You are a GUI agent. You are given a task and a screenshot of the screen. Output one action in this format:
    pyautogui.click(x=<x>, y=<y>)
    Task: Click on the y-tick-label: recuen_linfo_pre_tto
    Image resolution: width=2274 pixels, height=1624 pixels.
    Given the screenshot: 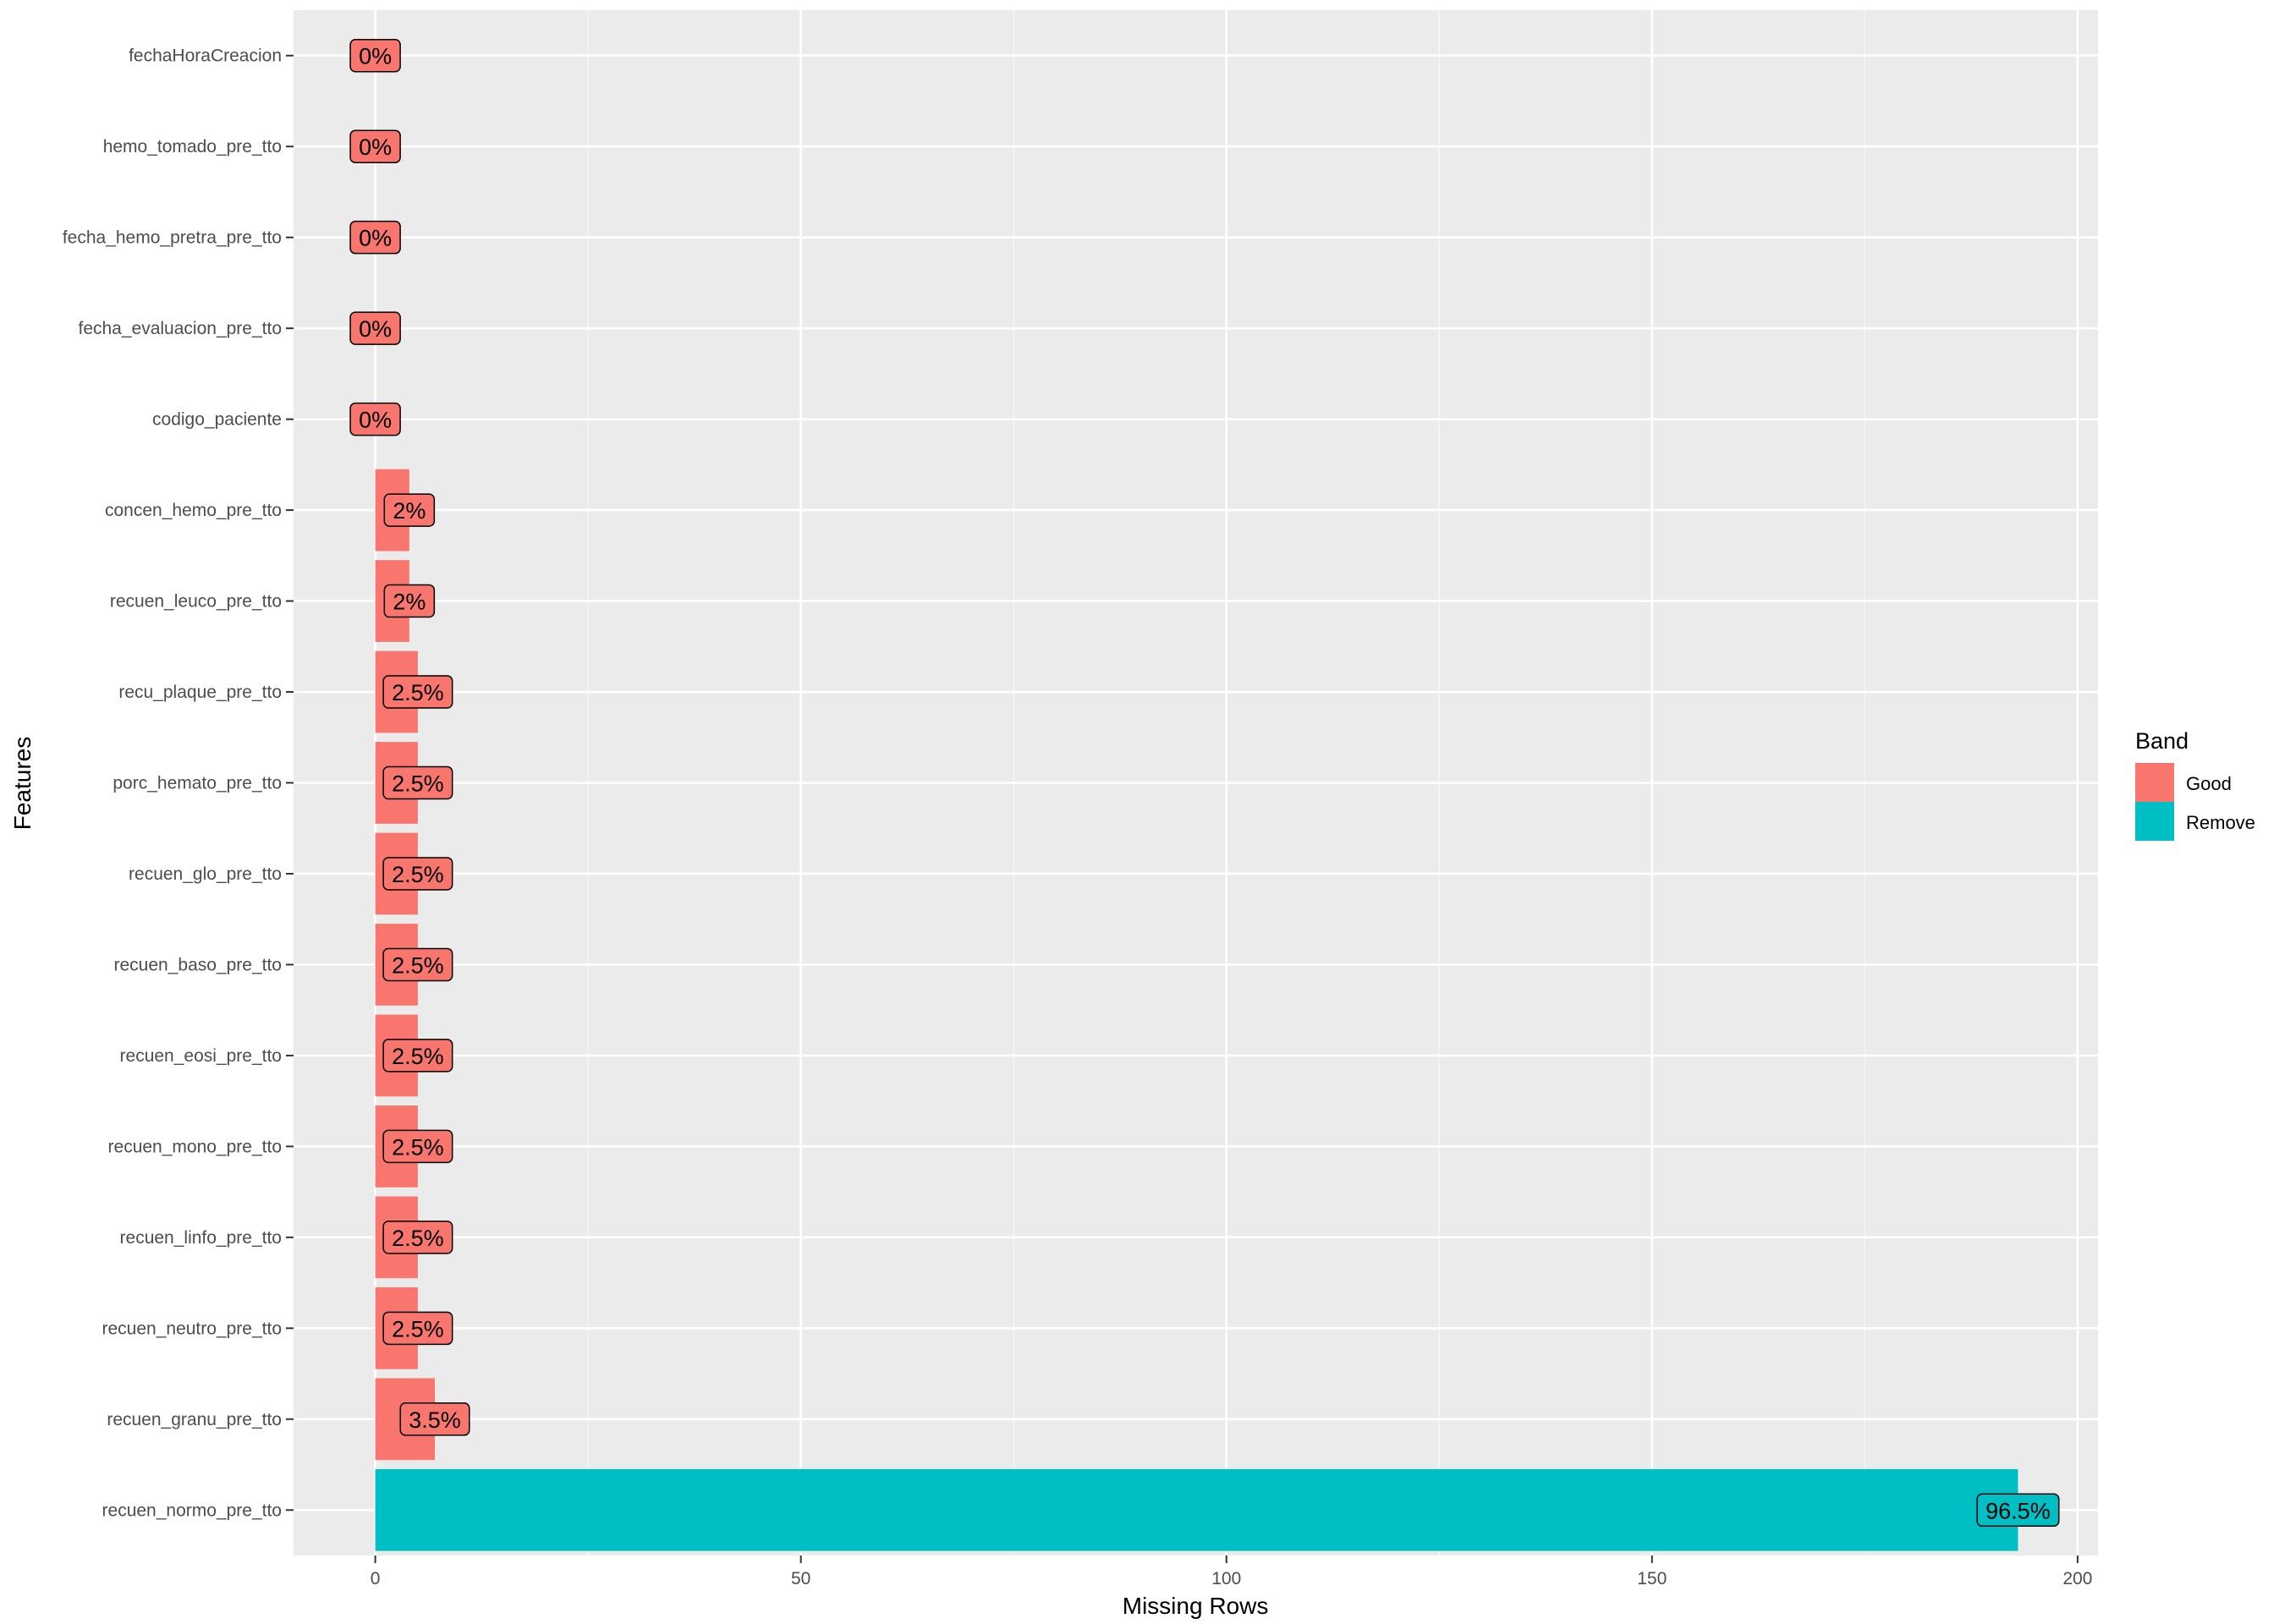 What is the action you would take?
    pyautogui.click(x=201, y=1238)
    